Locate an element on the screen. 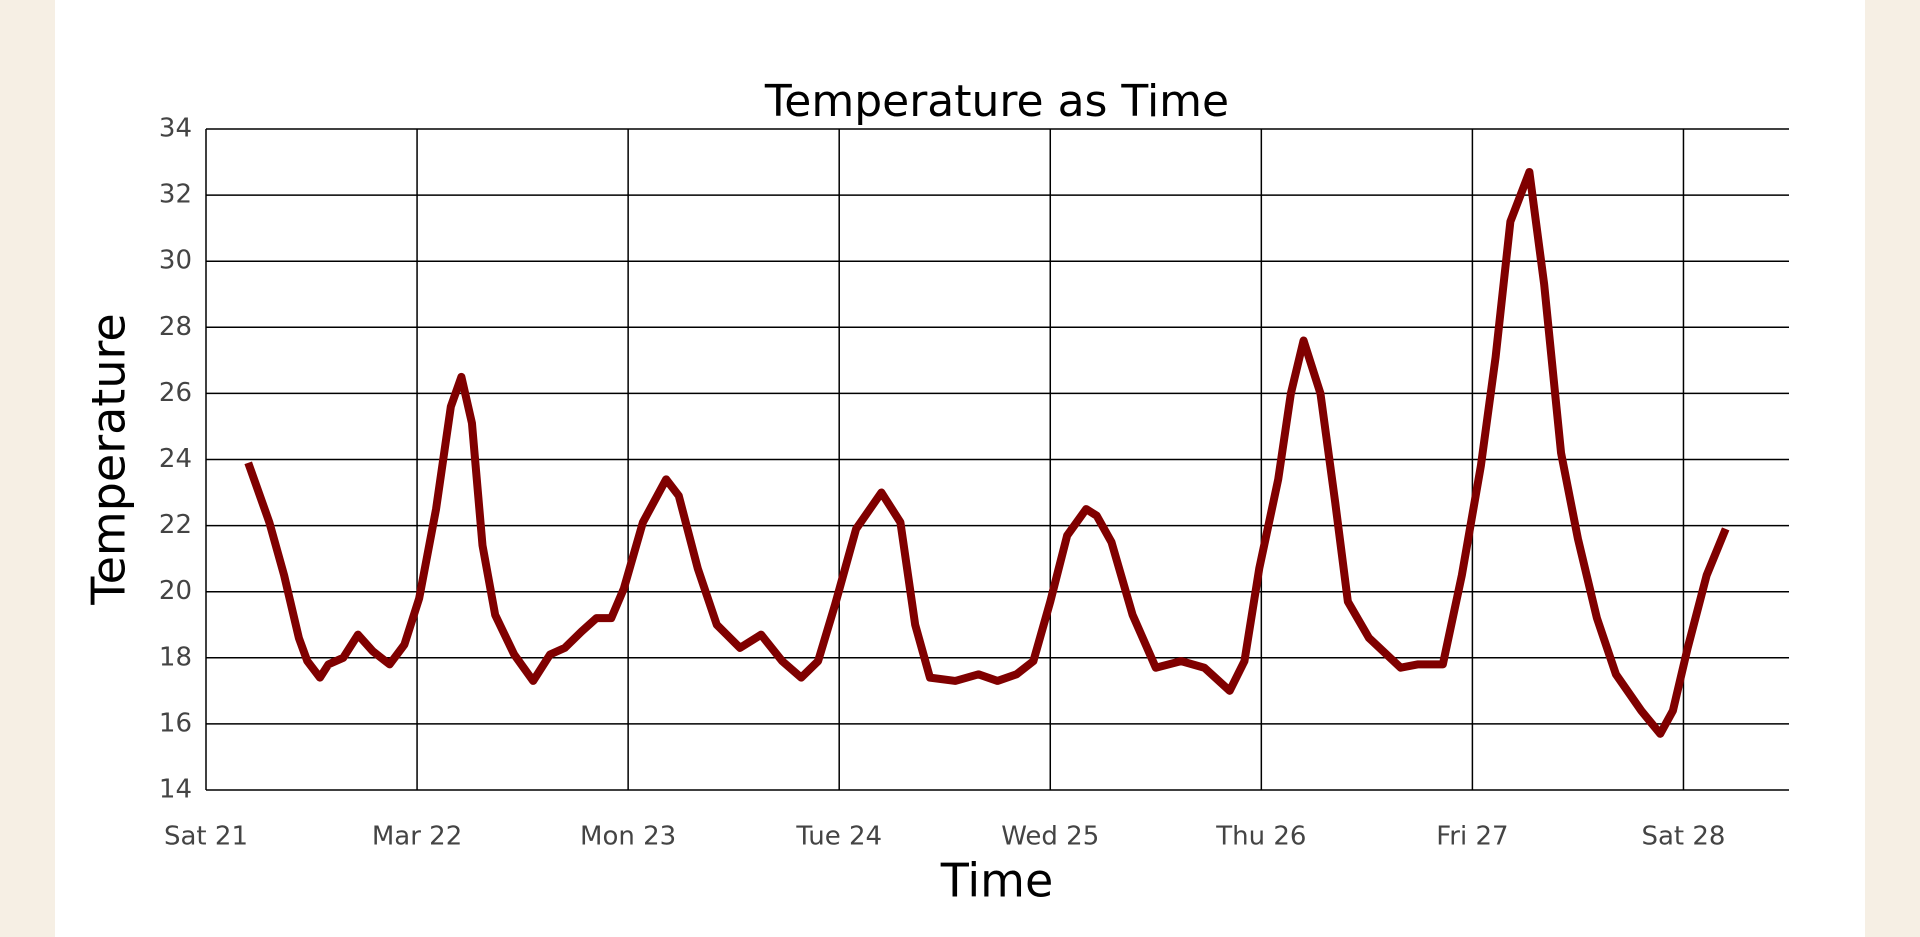 The height and width of the screenshot is (937, 1920). y-axis-label: Temperature is located at coordinates (109, 459).